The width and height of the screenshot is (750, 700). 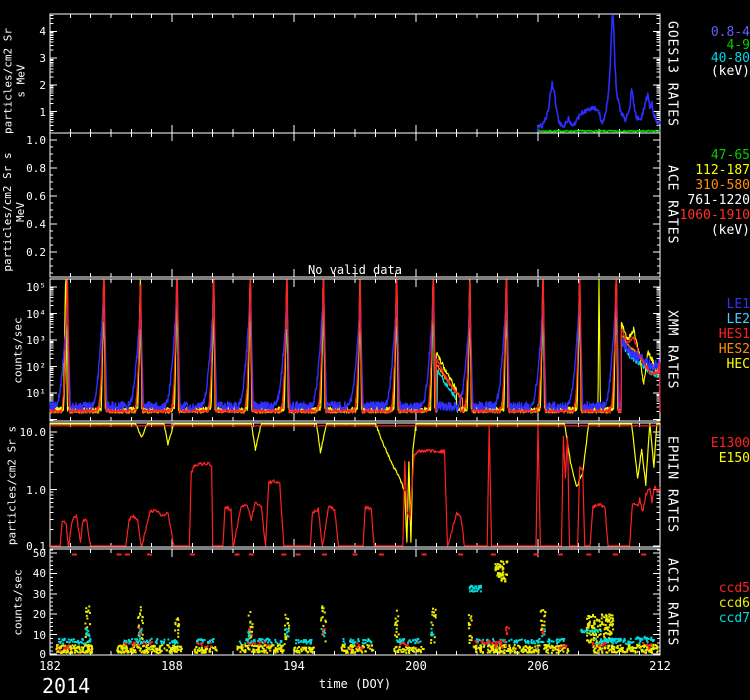 I want to click on x-axis-title: time (DOY), so click(x=355, y=684).